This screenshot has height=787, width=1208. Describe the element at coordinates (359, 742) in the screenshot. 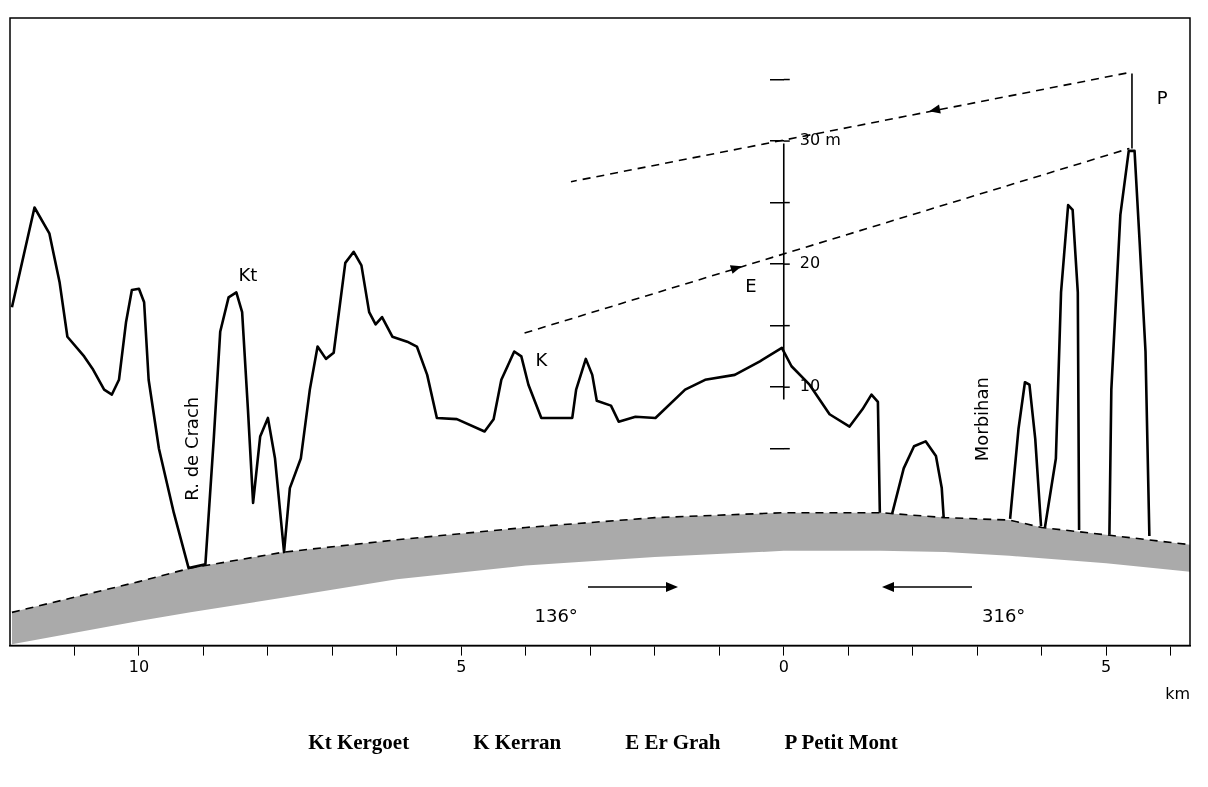

I see `text: Kt Kergoet` at that location.